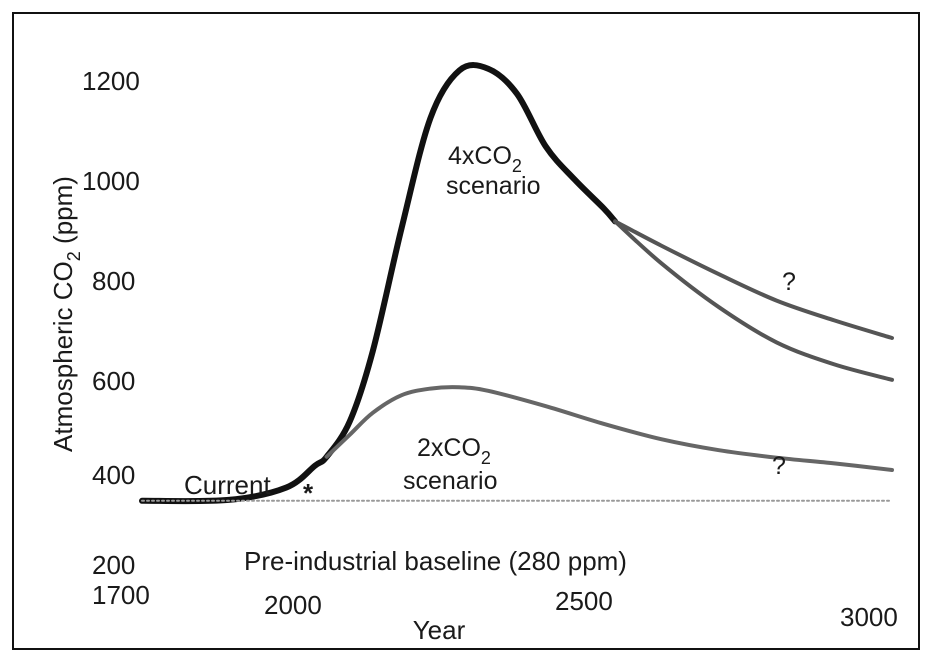  Describe the element at coordinates (495, 606) in the screenshot. I see `x-axis-ticks: 1700 2000 2500 3000` at that location.